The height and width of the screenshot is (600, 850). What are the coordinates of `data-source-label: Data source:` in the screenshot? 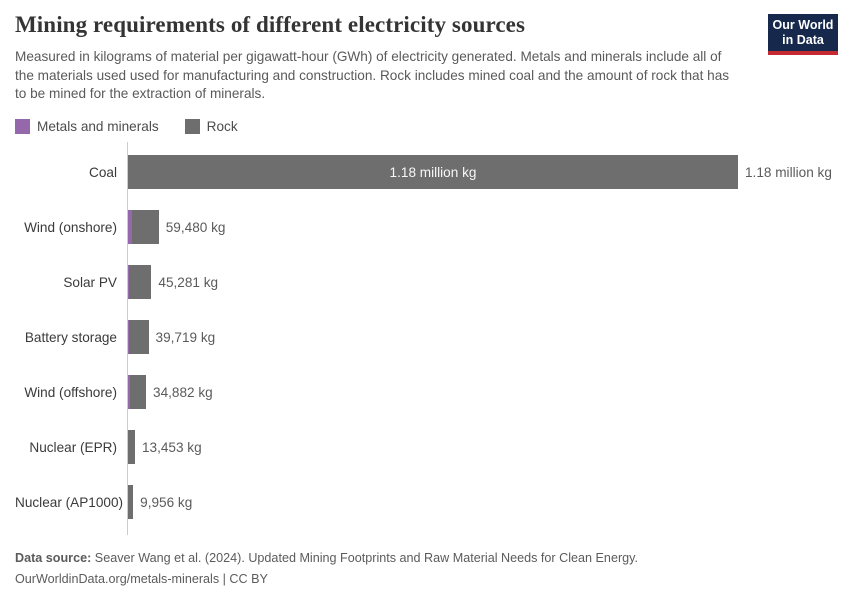 It's located at (53, 557).